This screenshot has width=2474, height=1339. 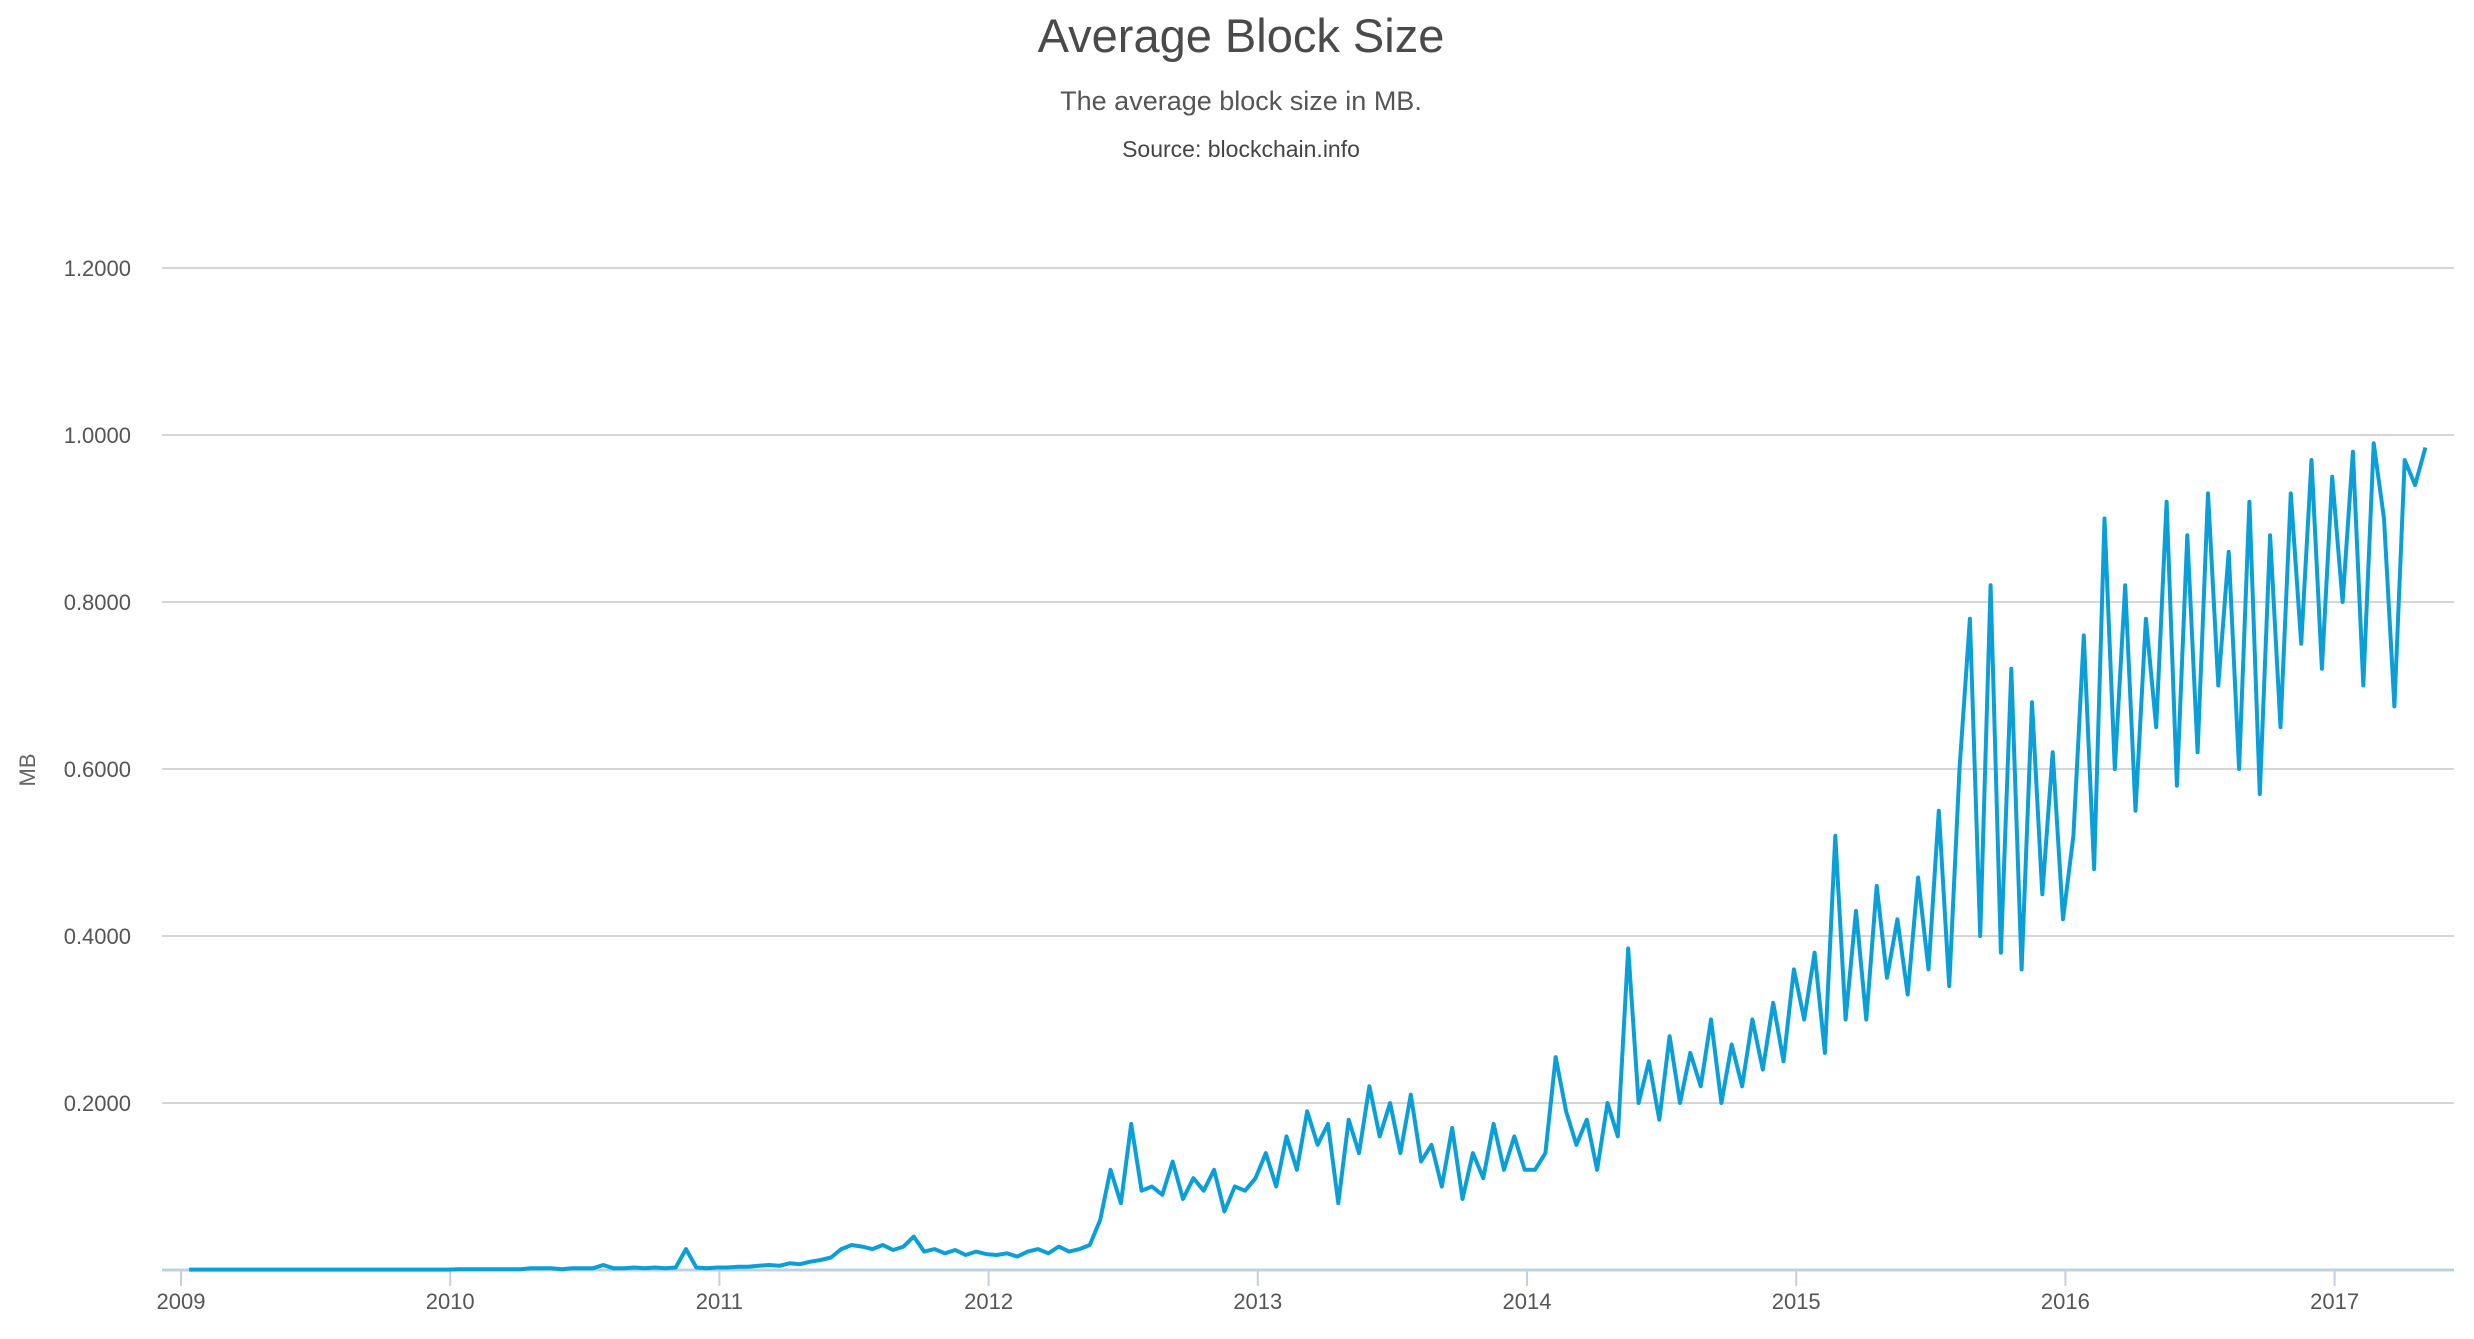 What do you see at coordinates (97, 936) in the screenshot?
I see `y-tick-label: 0.4000` at bounding box center [97, 936].